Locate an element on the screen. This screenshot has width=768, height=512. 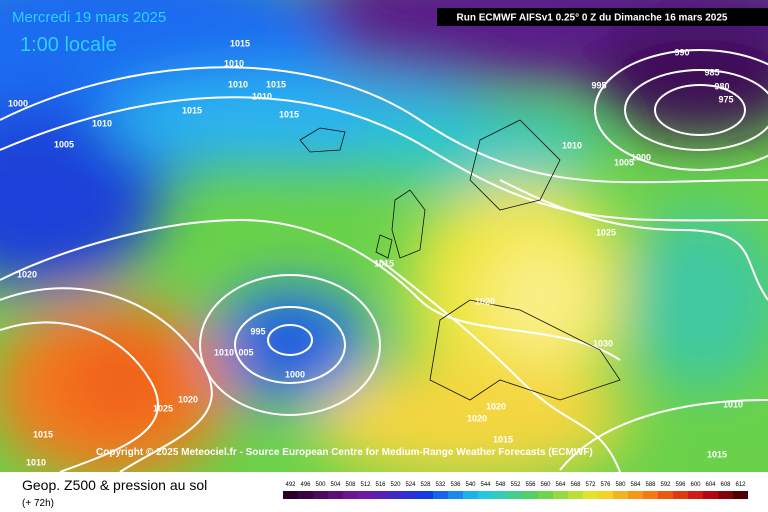
scale-label: 576 is located at coordinates (605, 485).